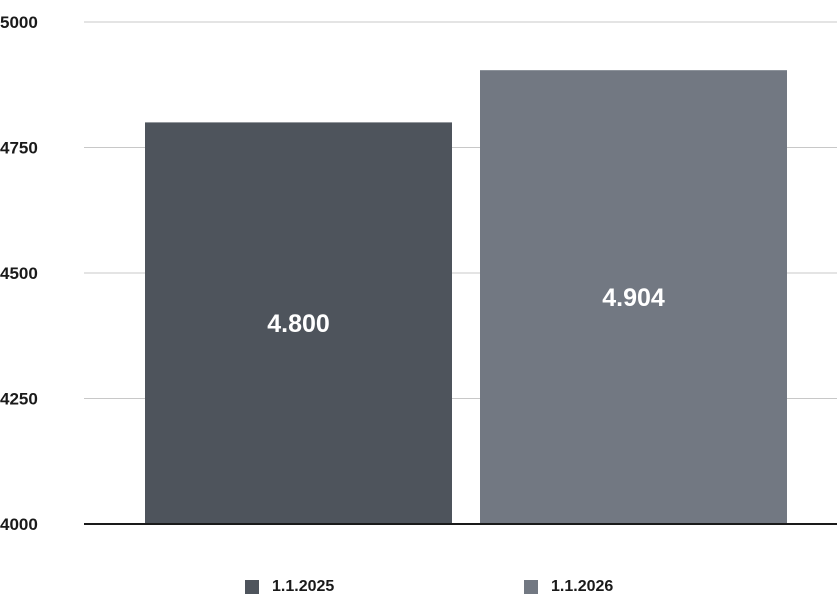  Describe the element at coordinates (19, 148) in the screenshot. I see `y-tick-label: 4750` at that location.